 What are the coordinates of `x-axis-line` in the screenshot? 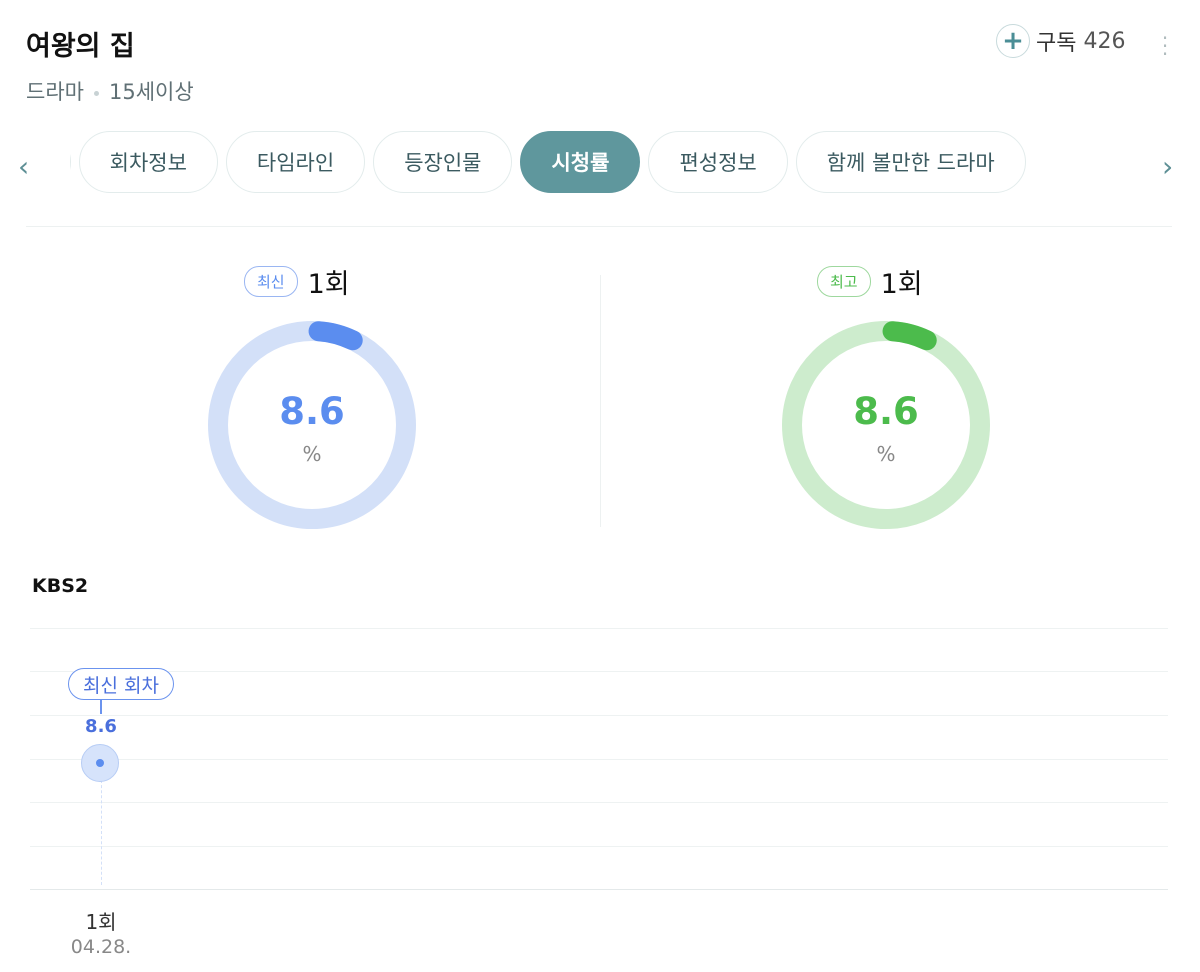 It's located at (599, 889).